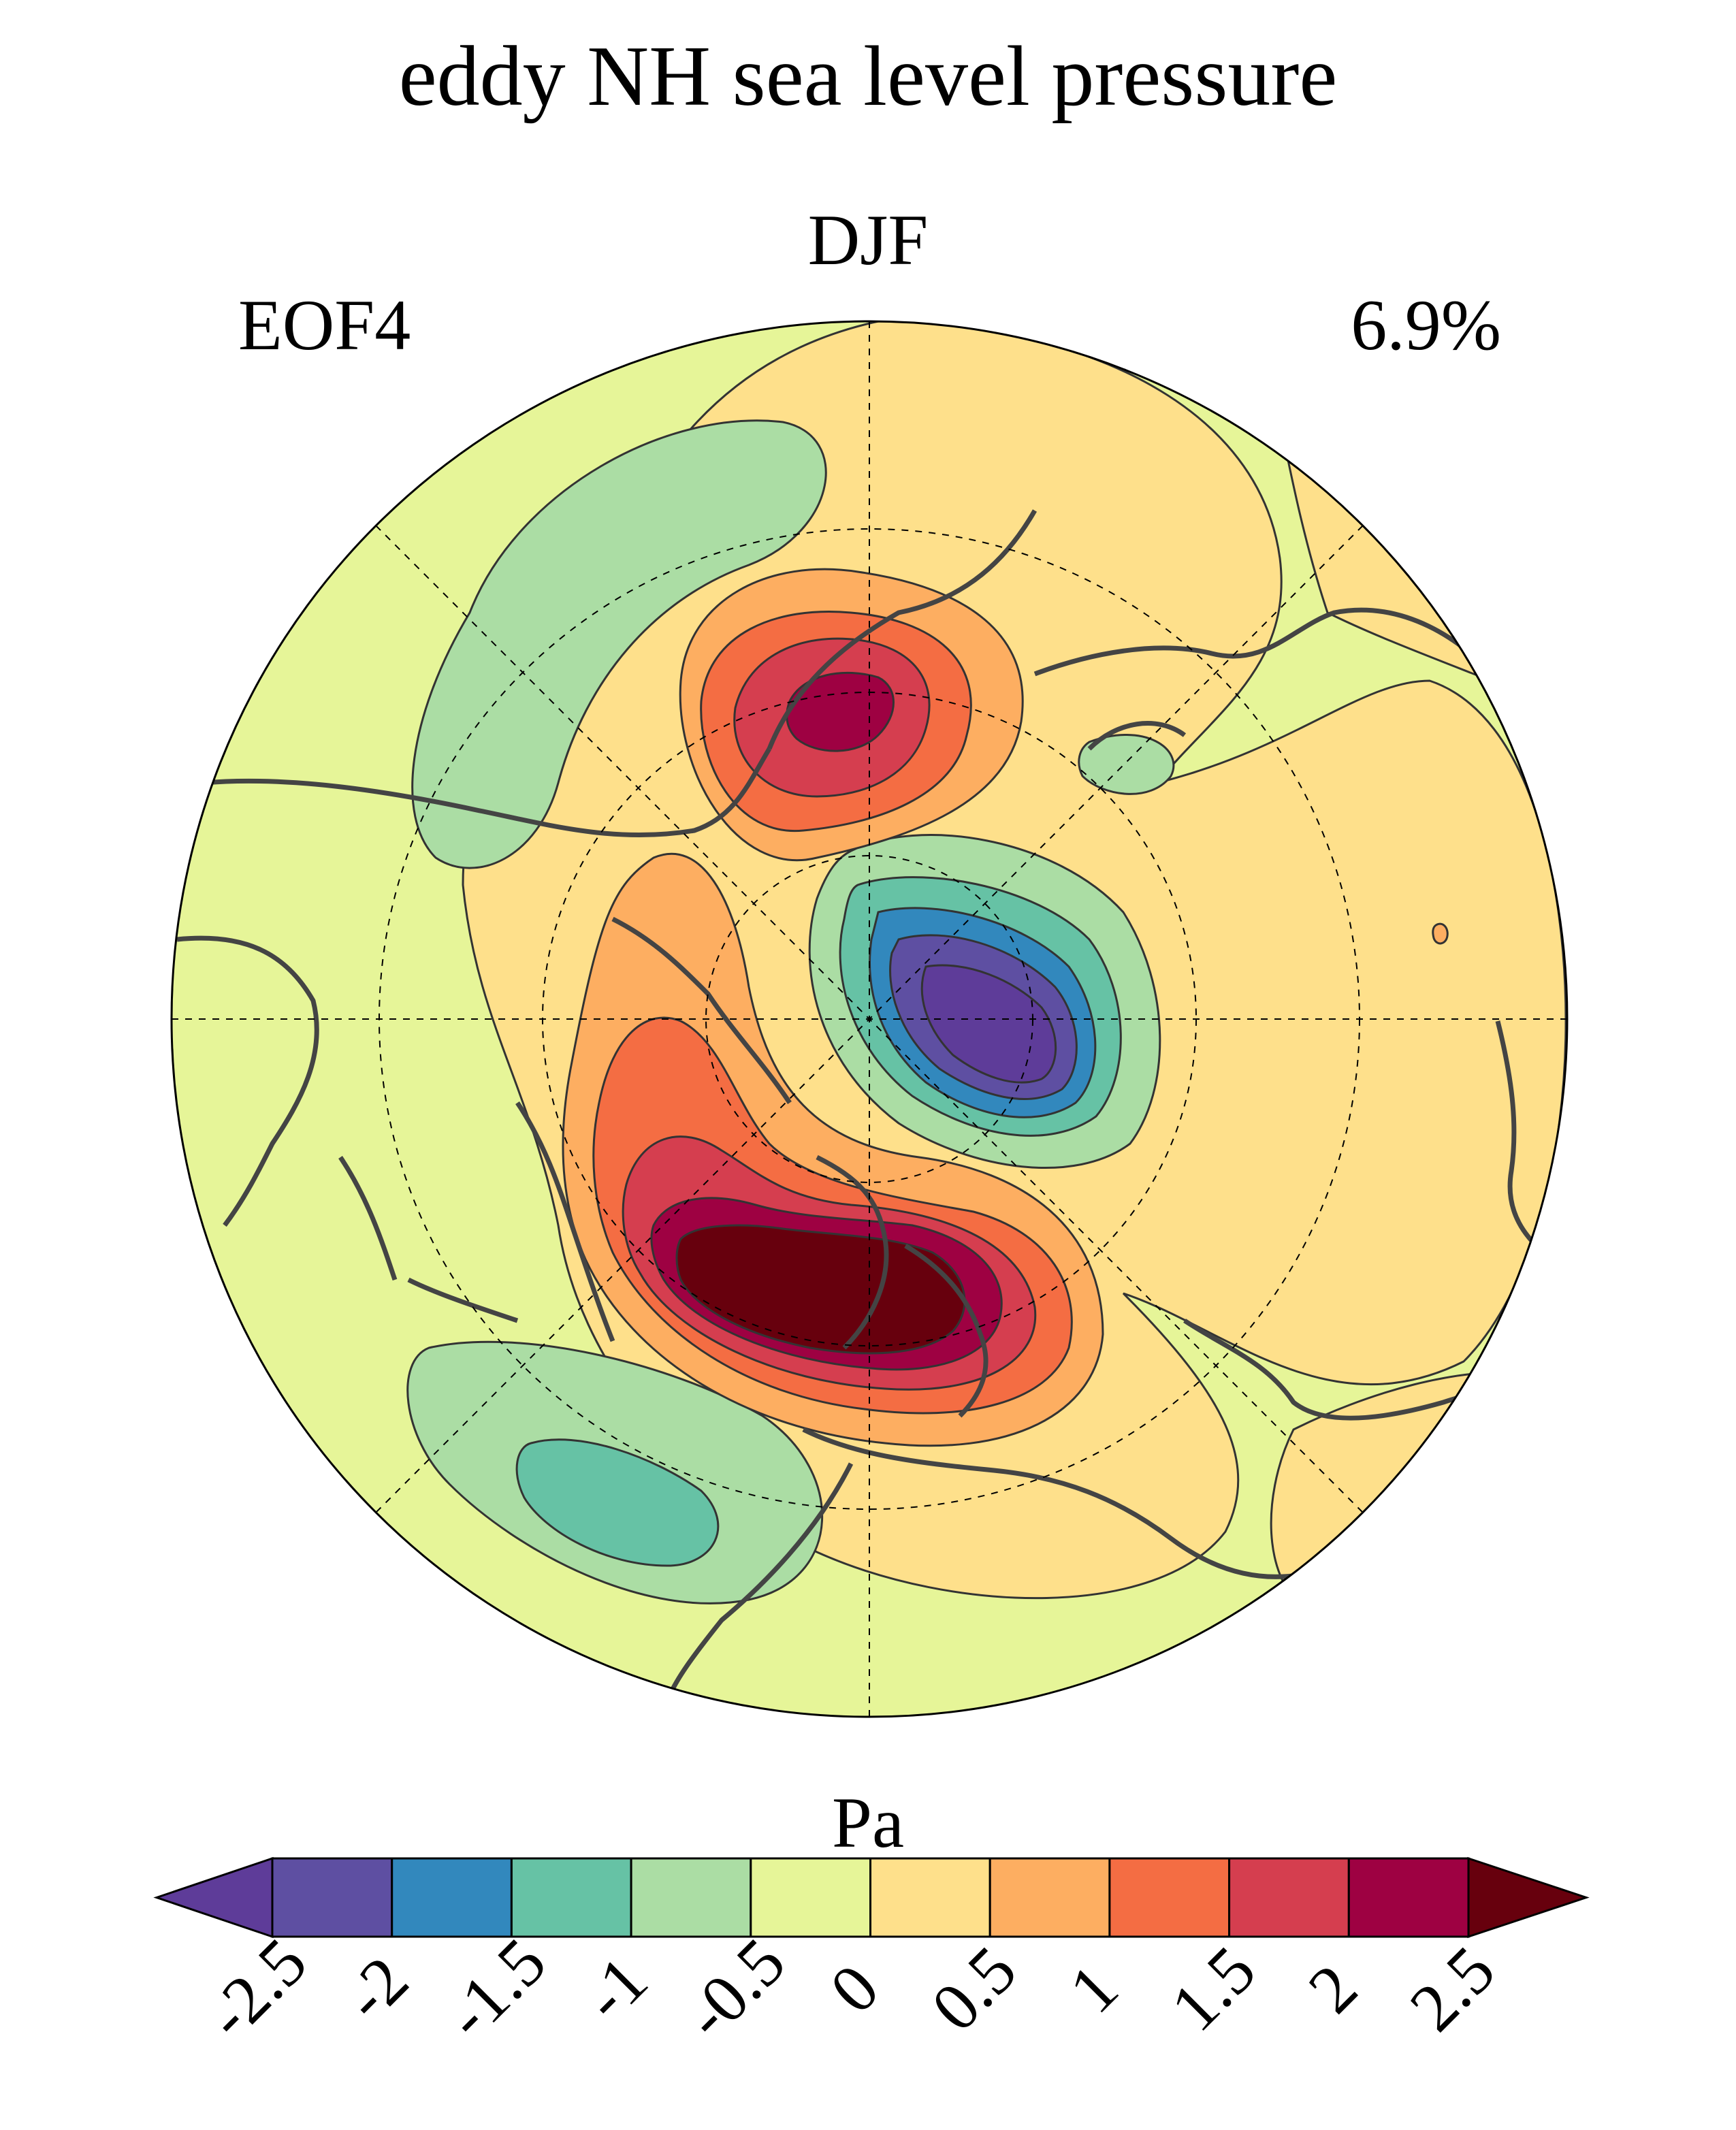 The image size is (1736, 2130). Describe the element at coordinates (256, 1988) in the screenshot. I see `colorbar-tick-label: -2.5` at that location.